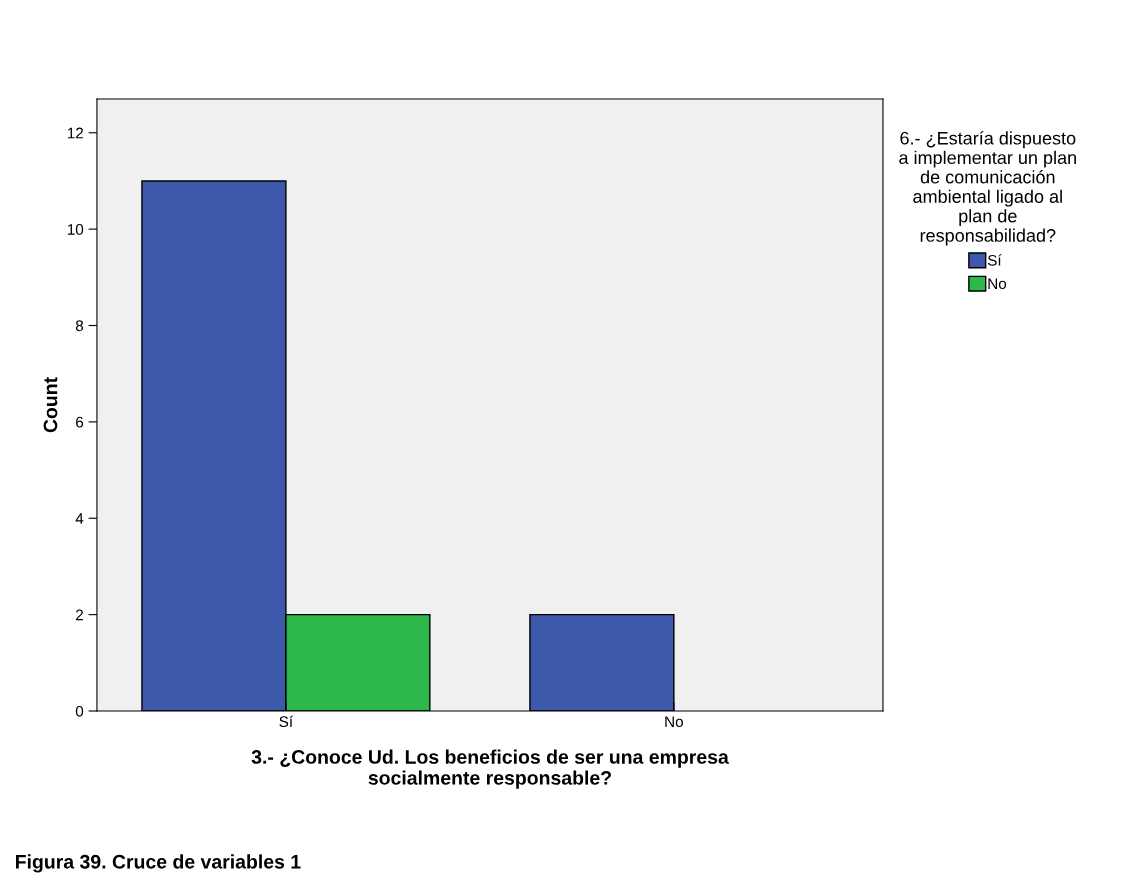 Image resolution: width=1130 pixels, height=892 pixels. What do you see at coordinates (994, 260) in the screenshot?
I see `legend-label: Sí` at bounding box center [994, 260].